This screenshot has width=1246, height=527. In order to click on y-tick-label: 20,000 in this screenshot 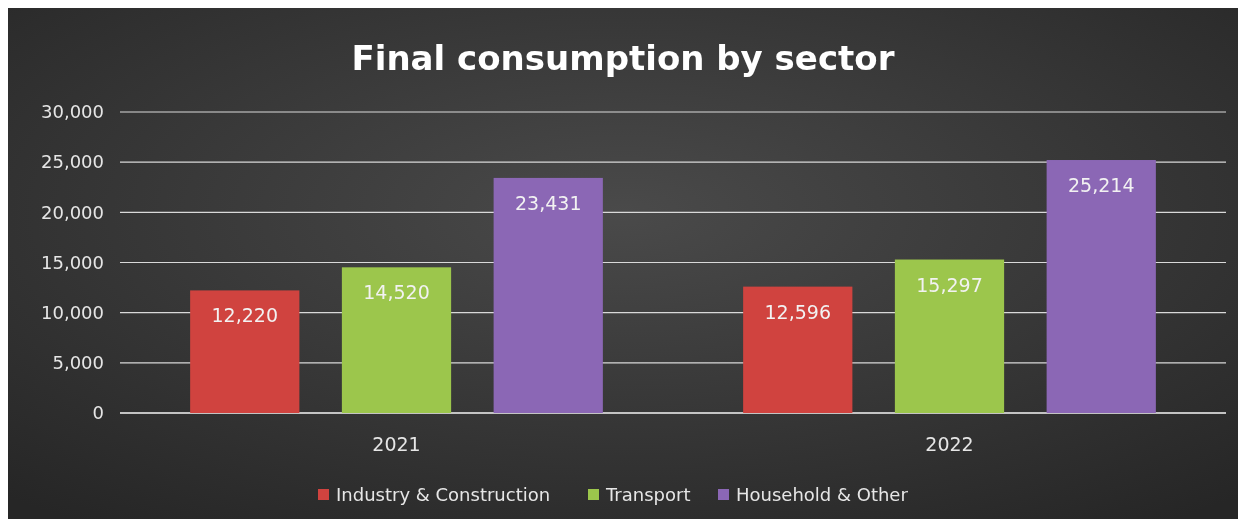, I will do `click(72, 212)`.